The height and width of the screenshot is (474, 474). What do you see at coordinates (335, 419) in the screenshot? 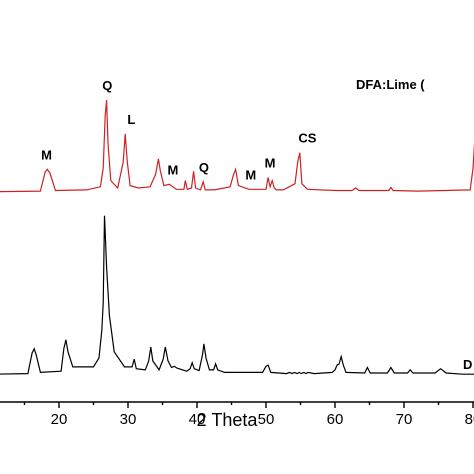
I see `x-tick-label: 60` at bounding box center [335, 419].